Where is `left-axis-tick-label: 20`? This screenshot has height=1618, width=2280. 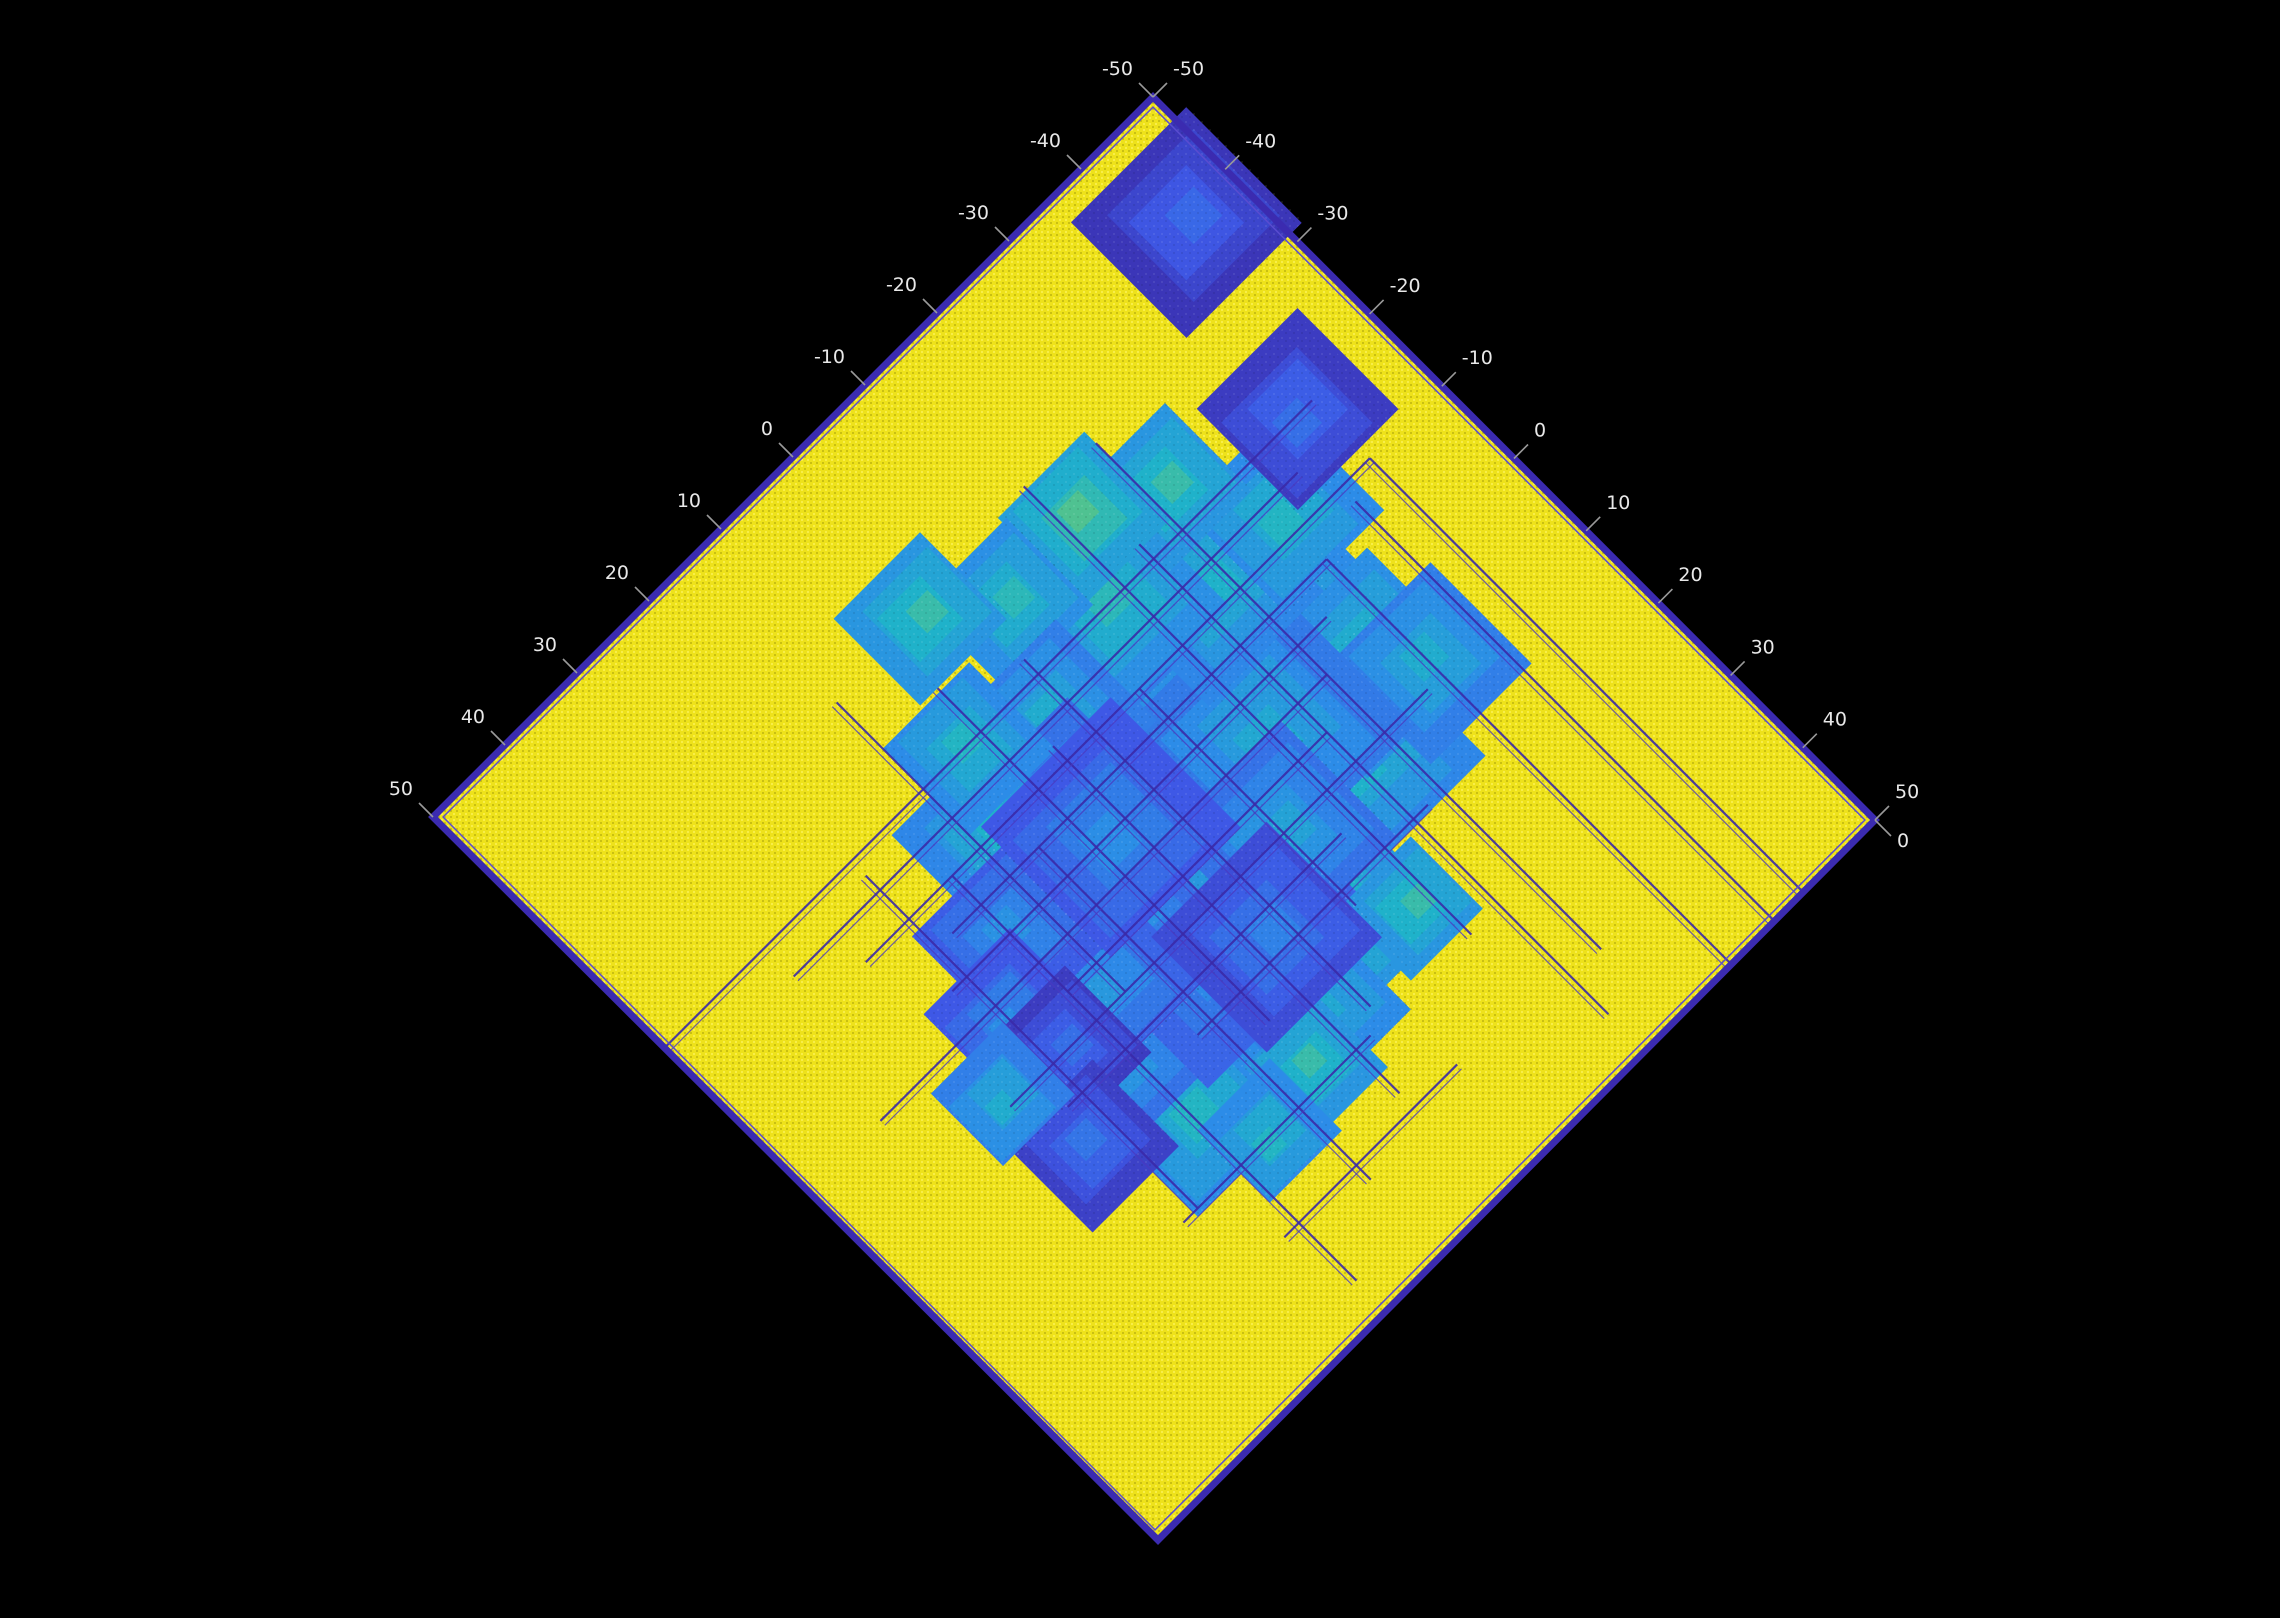
left-axis-tick-label: 20 is located at coordinates (617, 573).